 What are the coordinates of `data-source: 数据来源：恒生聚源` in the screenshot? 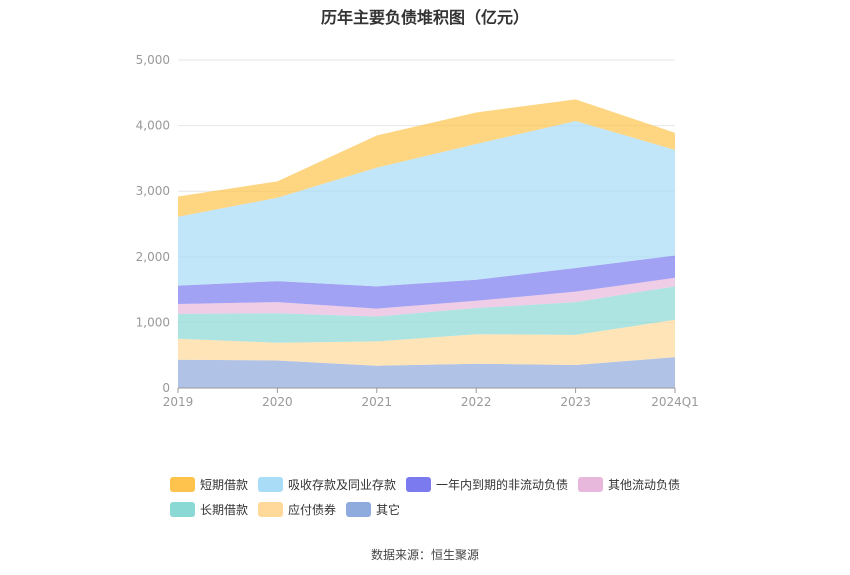 It's located at (424, 555).